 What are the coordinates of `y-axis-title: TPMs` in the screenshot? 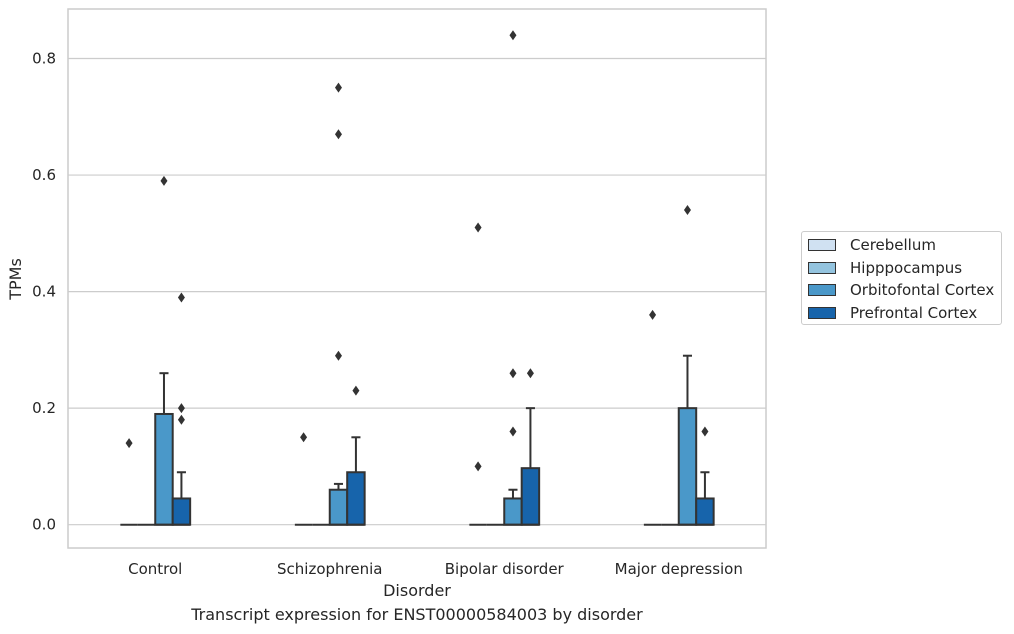 It's located at (15, 279).